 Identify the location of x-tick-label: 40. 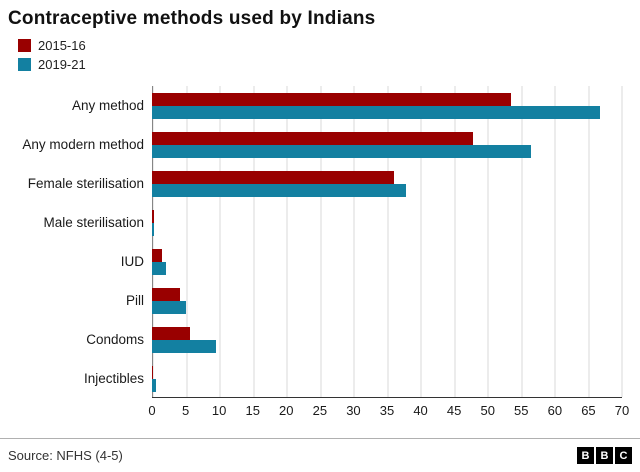
(420, 410).